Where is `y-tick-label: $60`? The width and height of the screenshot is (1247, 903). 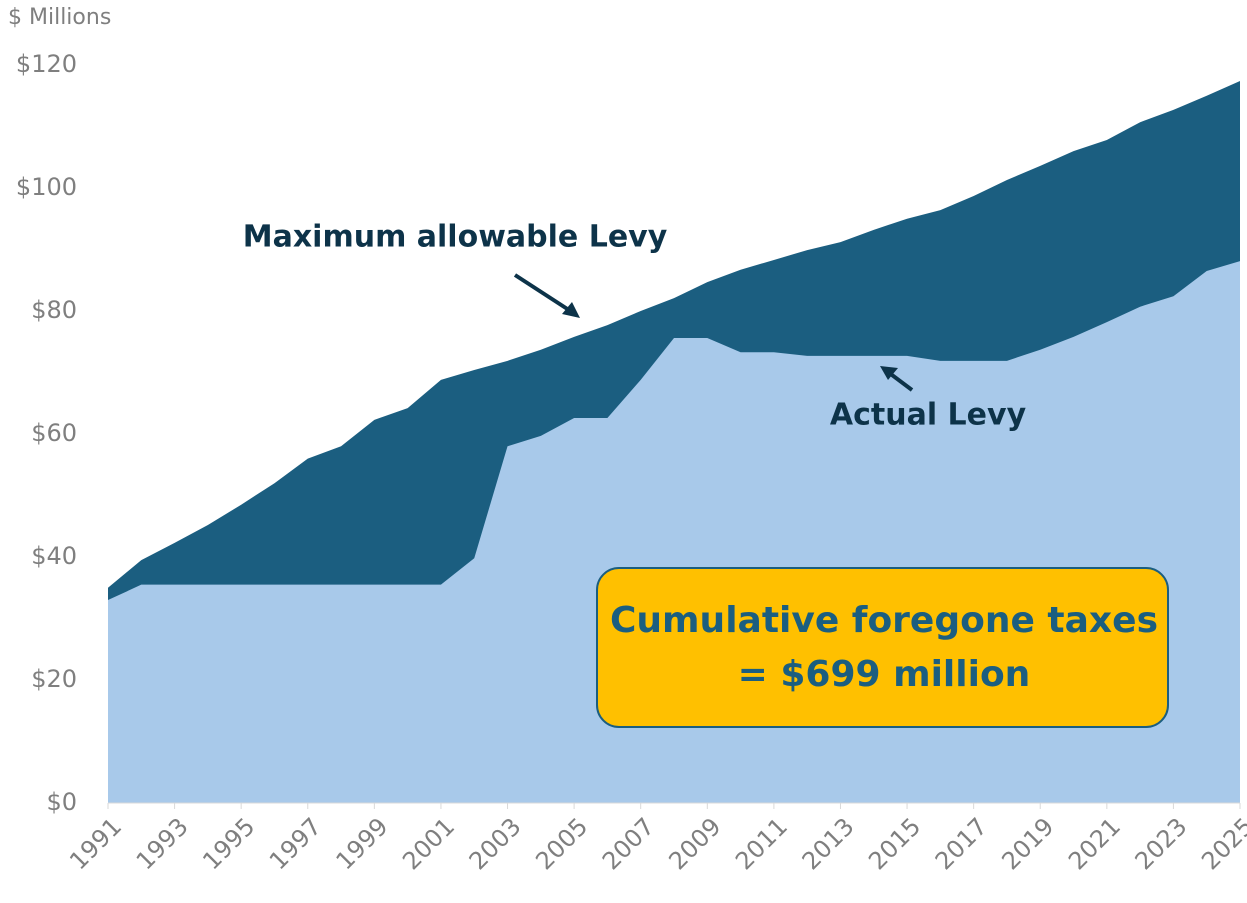
y-tick-label: $60 is located at coordinates (54, 433).